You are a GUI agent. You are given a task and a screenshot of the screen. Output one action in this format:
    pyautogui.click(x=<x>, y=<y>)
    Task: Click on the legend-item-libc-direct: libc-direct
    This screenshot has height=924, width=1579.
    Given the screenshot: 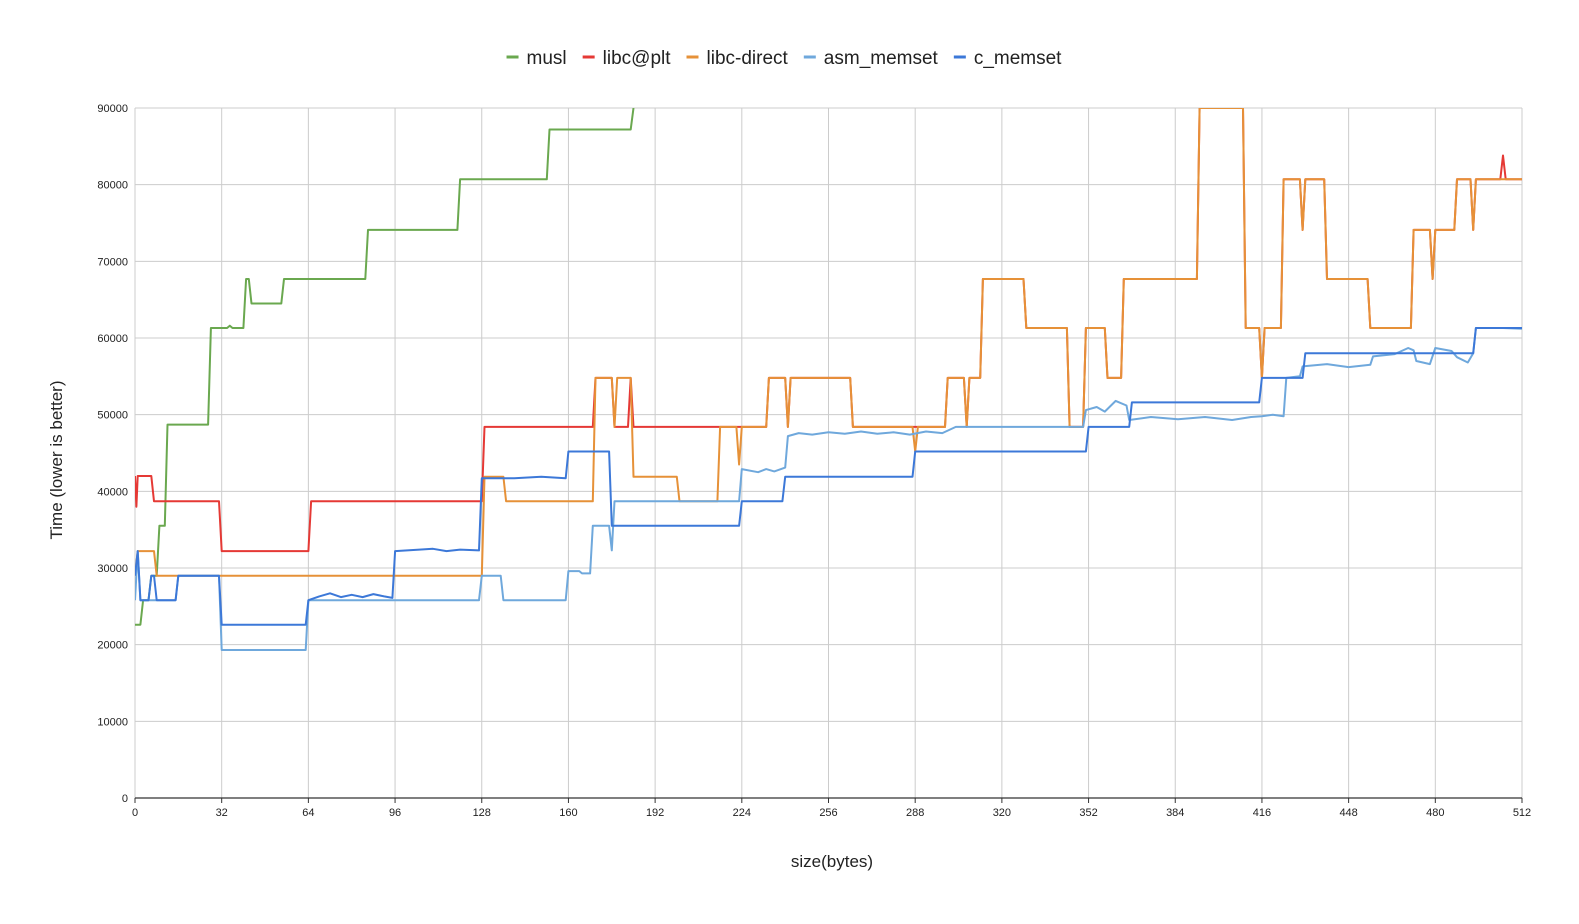 What is the action you would take?
    pyautogui.click(x=737, y=58)
    